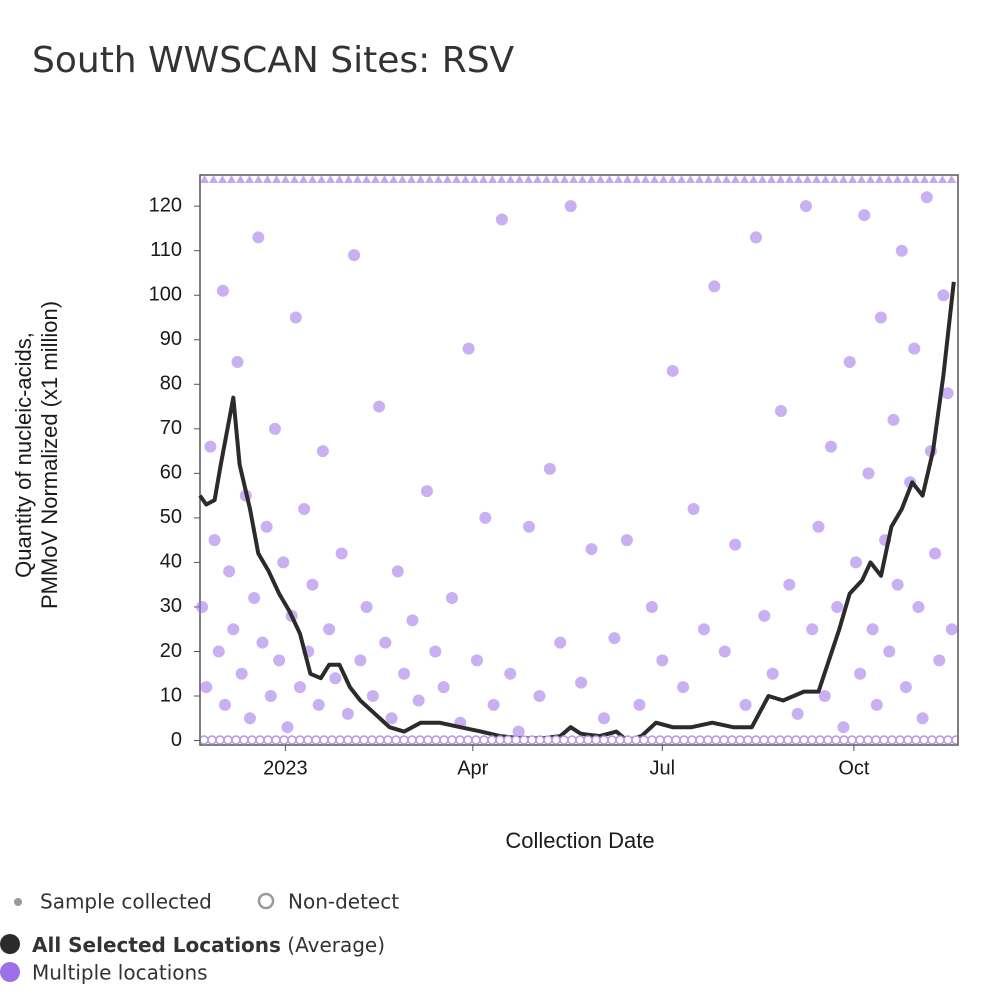 The image size is (1000, 1006). Describe the element at coordinates (23, 455) in the screenshot. I see `y-axis-title-line: Quantity of nucleic-acids,` at that location.